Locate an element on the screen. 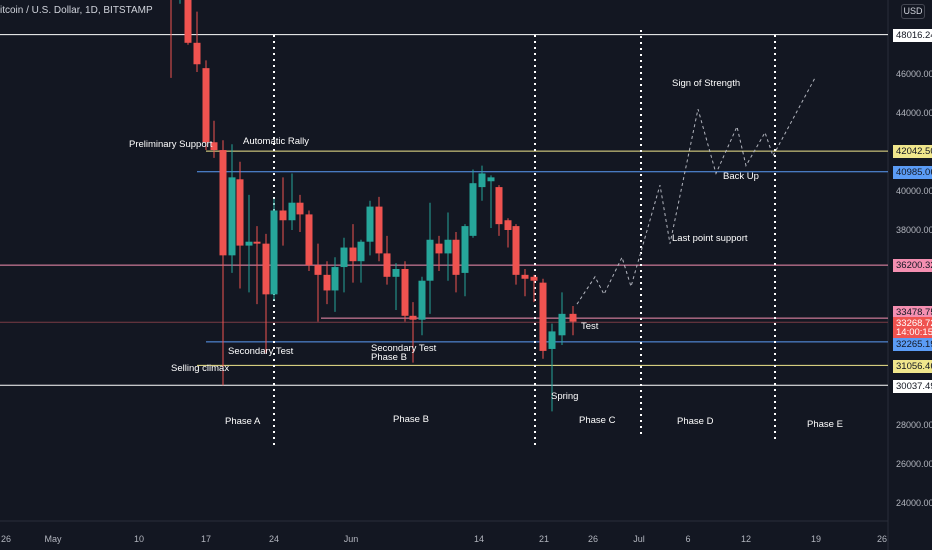  phase-b-label: Phase B is located at coordinates (411, 419).